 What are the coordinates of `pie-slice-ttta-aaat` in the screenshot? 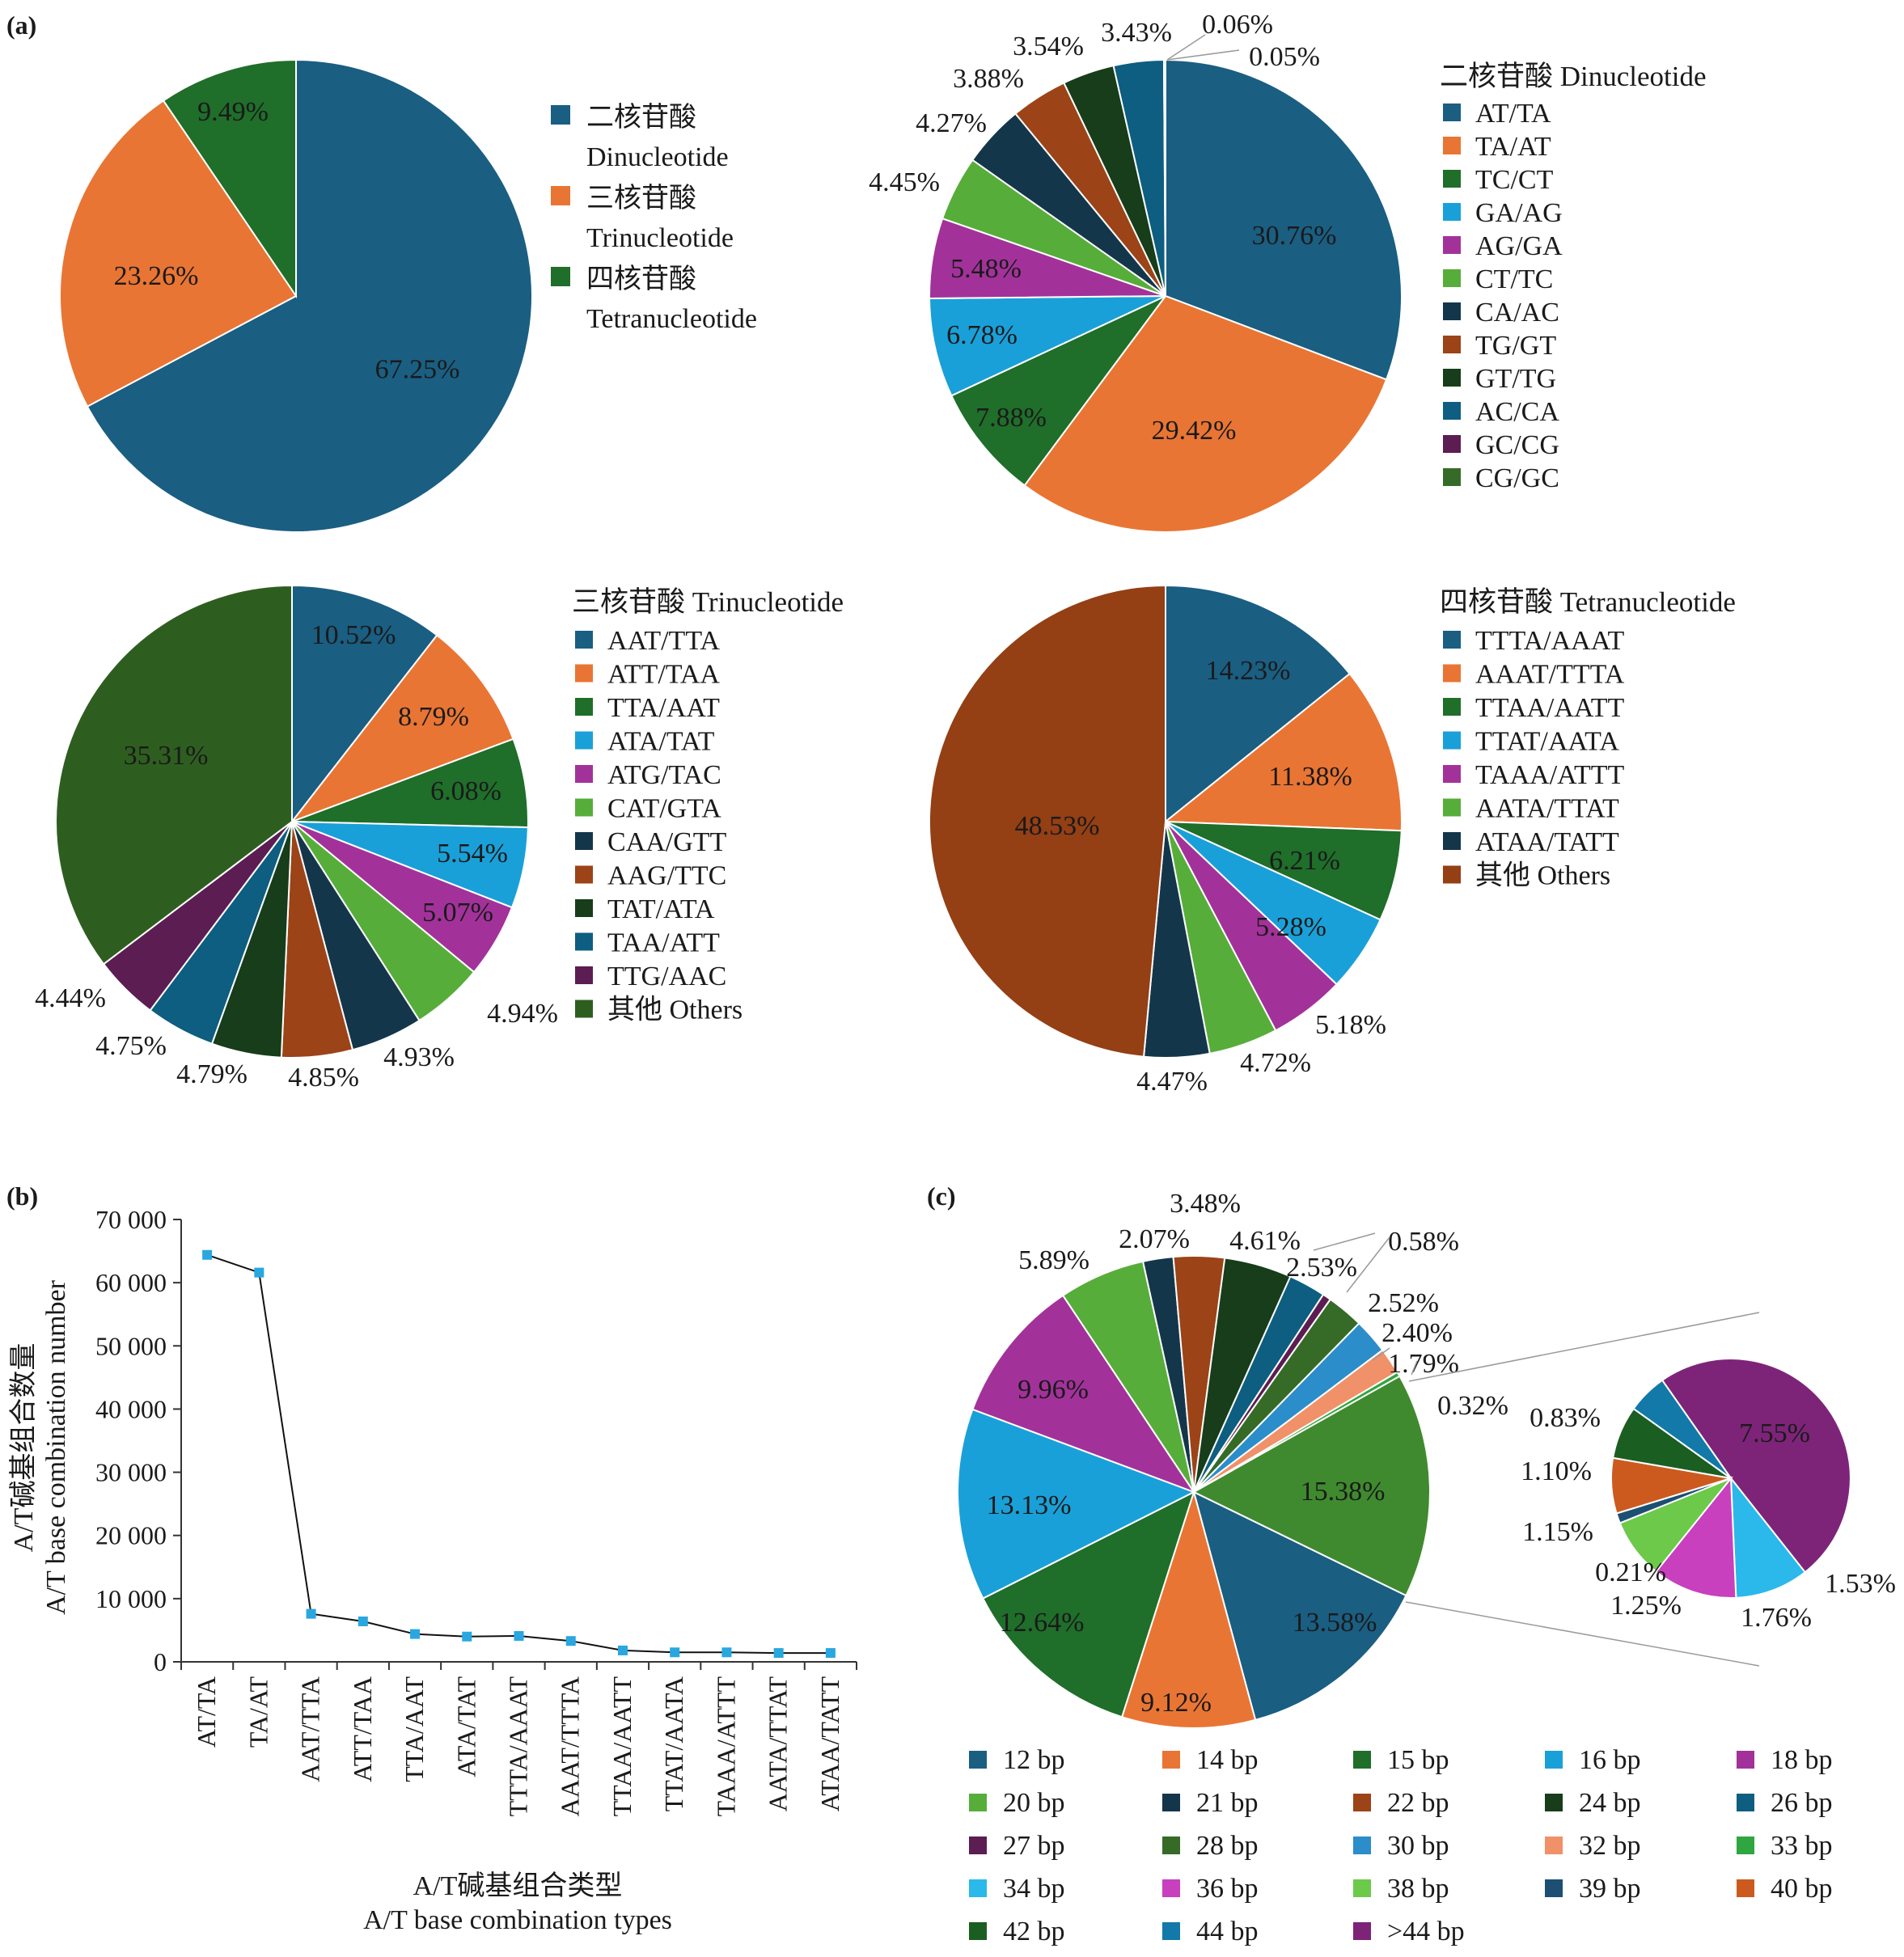 It's located at (1259, 704).